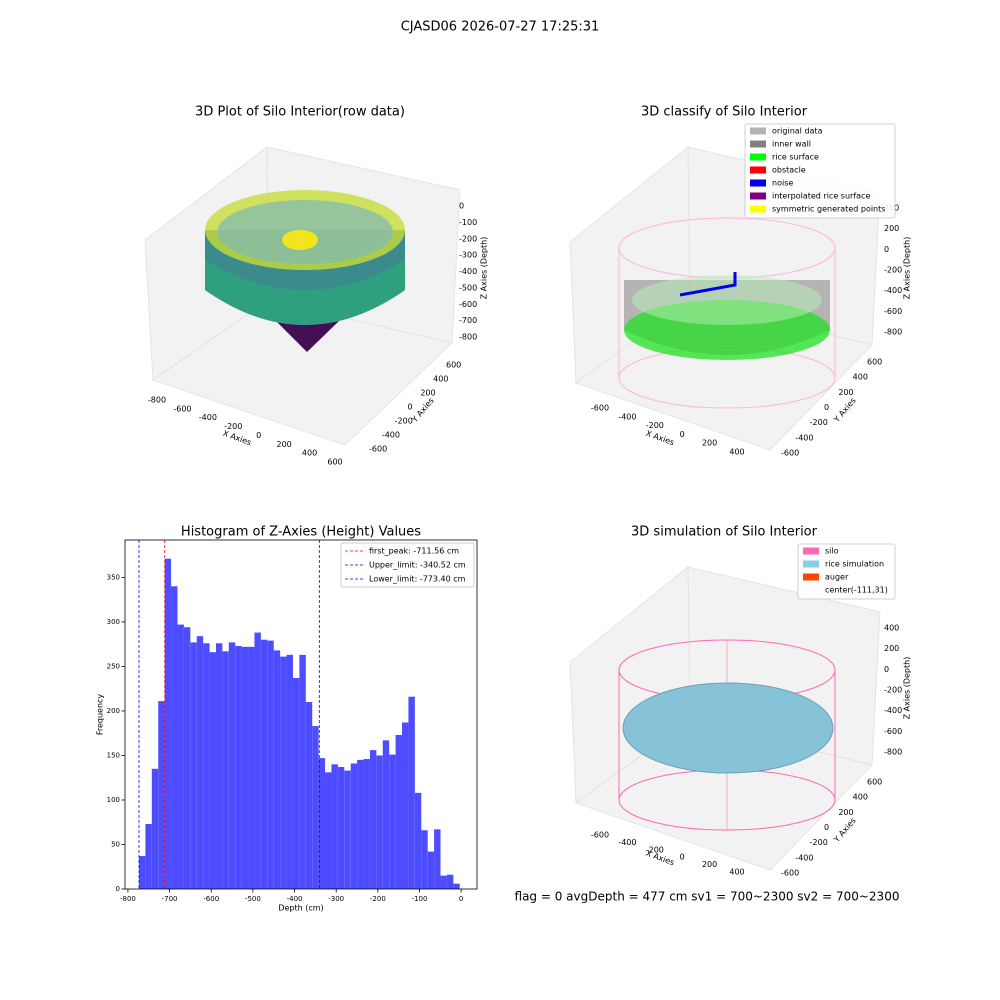  Describe the element at coordinates (113, 800) in the screenshot. I see `y-tick-label: 100` at that location.